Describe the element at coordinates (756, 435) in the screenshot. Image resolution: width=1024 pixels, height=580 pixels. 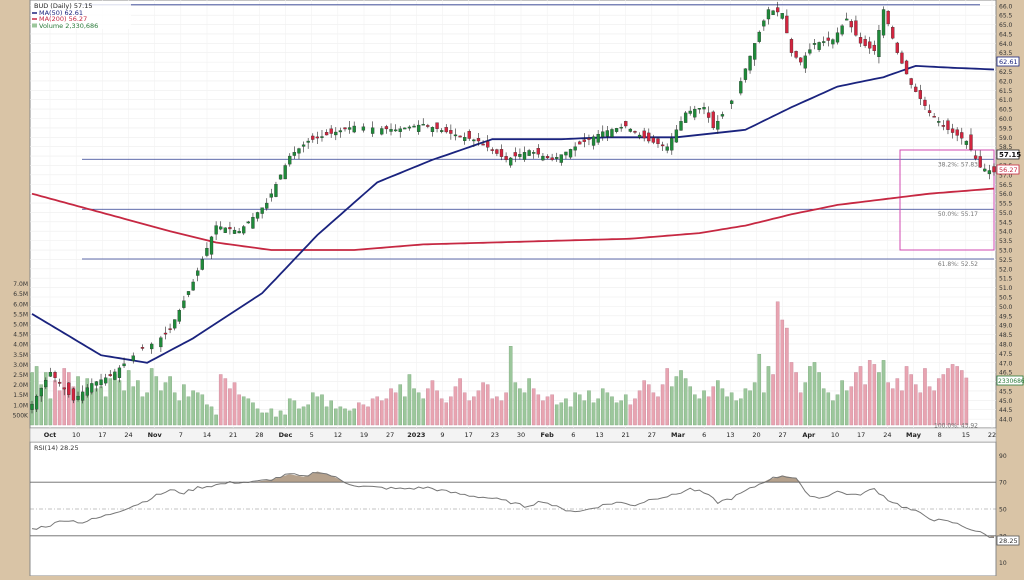
I see `date-tick-label: 20` at that location.